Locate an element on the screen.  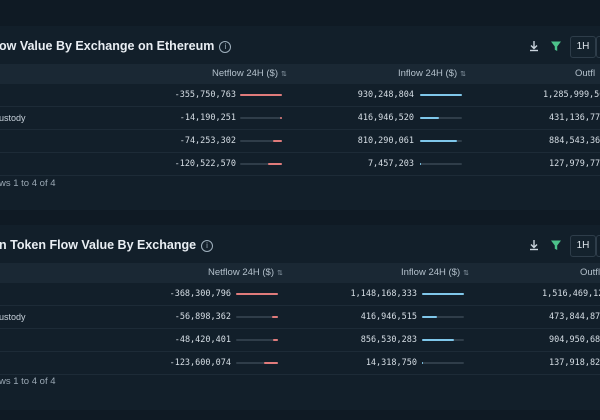
table-row: -48,420,401 856,530,283 904,950,68 is located at coordinates (300, 340).